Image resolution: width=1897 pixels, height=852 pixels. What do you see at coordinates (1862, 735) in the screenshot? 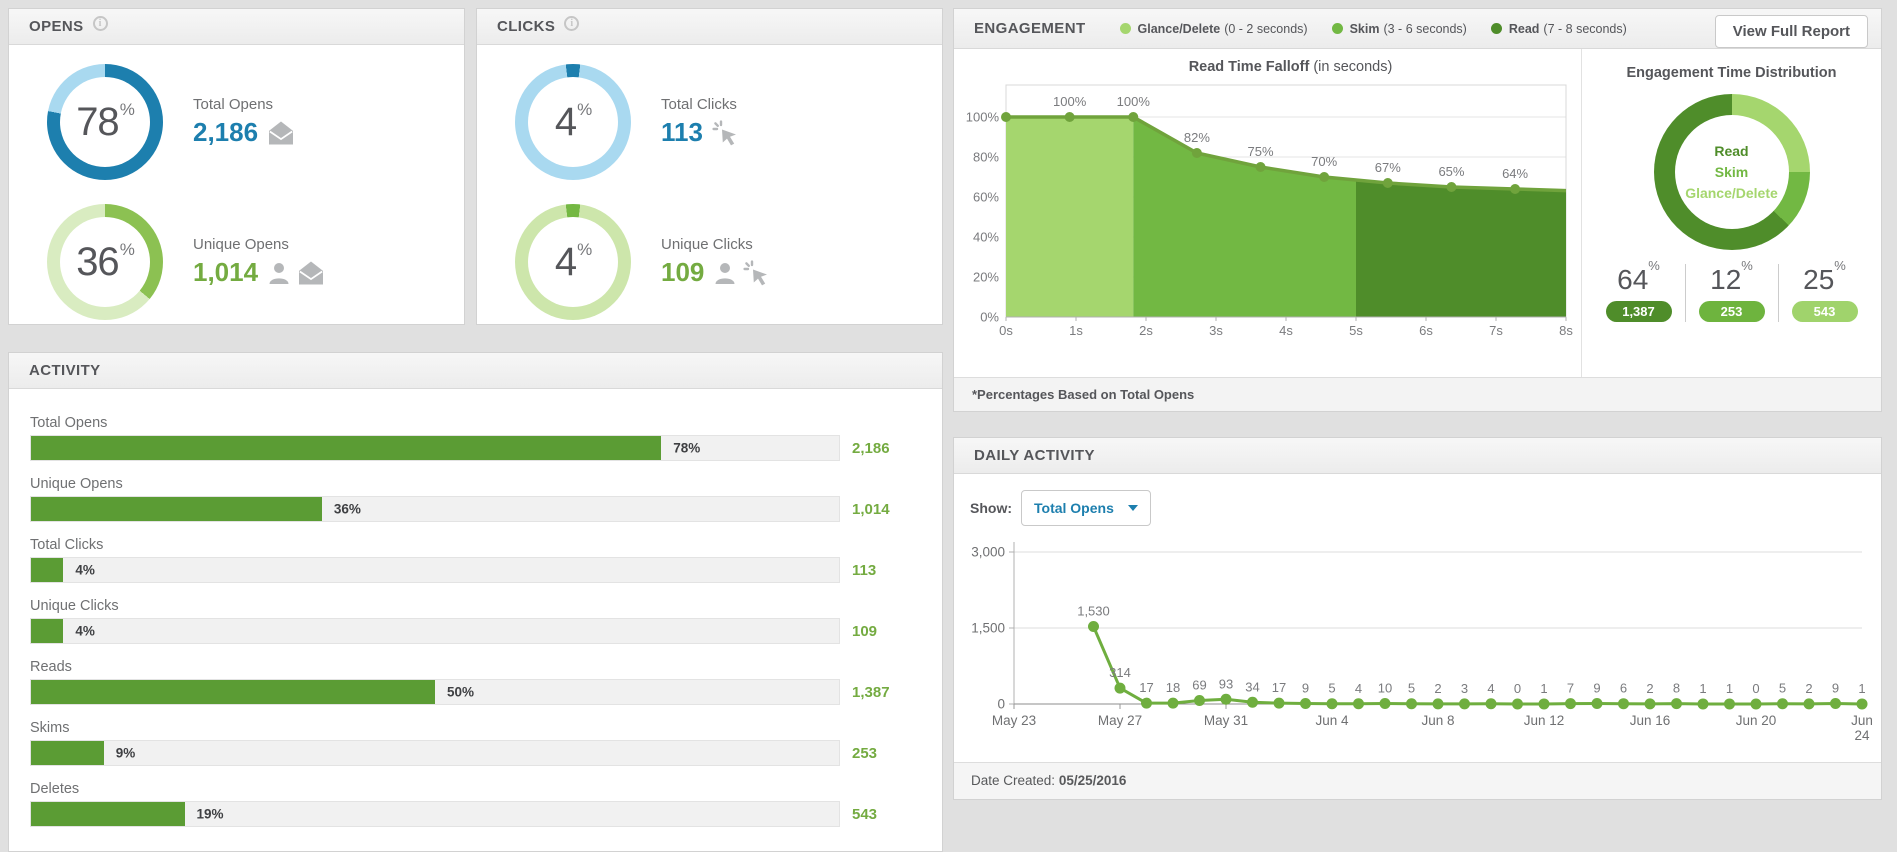
I see `svg-text: 24` at bounding box center [1862, 735].